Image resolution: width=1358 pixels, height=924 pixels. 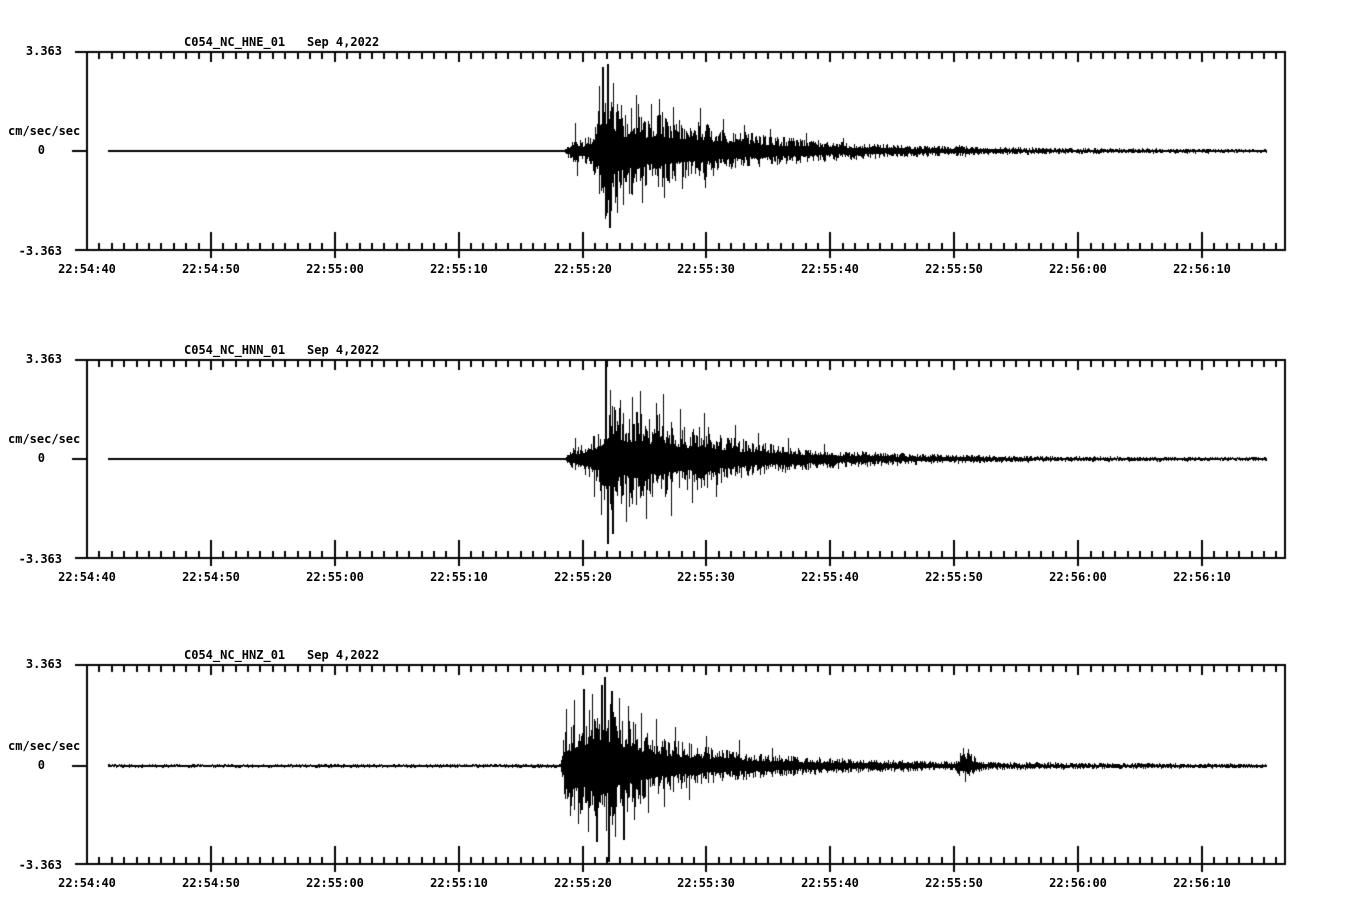 I want to click on trace-station-label: C054_NC_HNZ_01, so click(x=235, y=655).